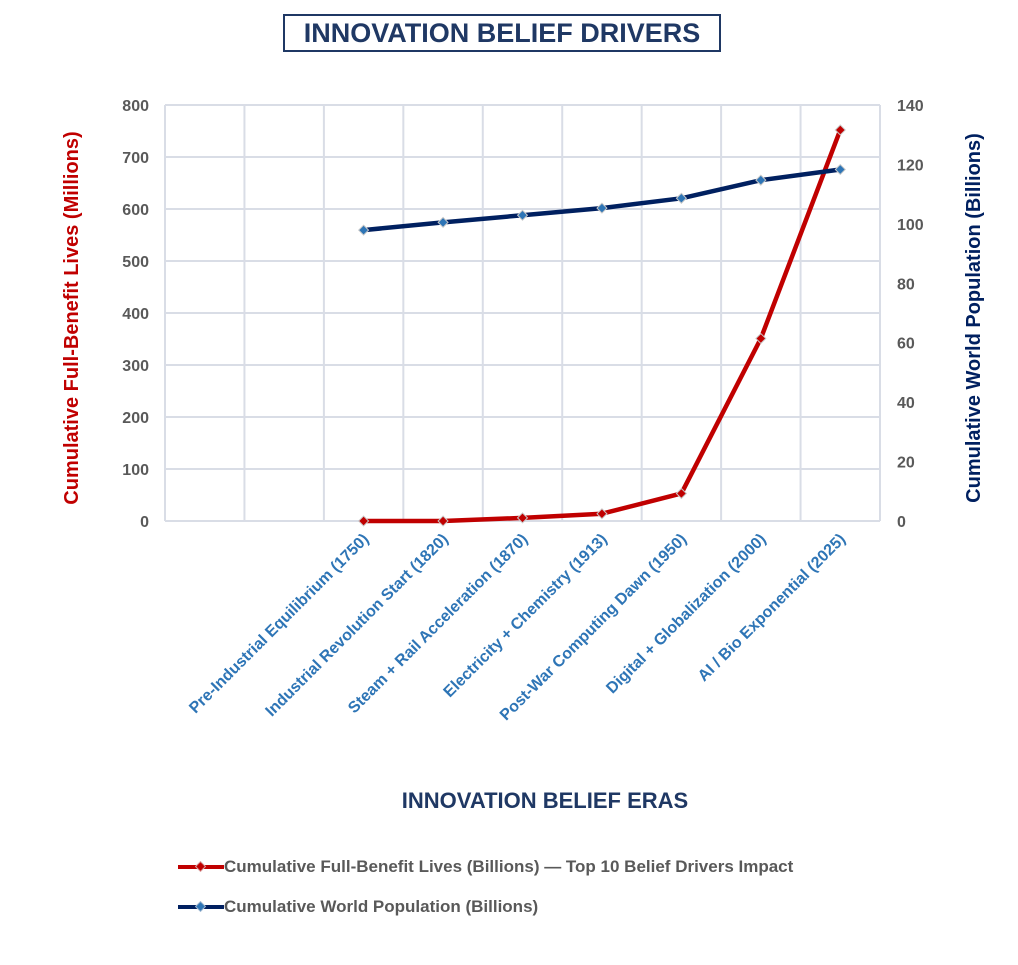 The height and width of the screenshot is (965, 1018). Describe the element at coordinates (906, 284) in the screenshot. I see `right-tick-label: 80` at that location.